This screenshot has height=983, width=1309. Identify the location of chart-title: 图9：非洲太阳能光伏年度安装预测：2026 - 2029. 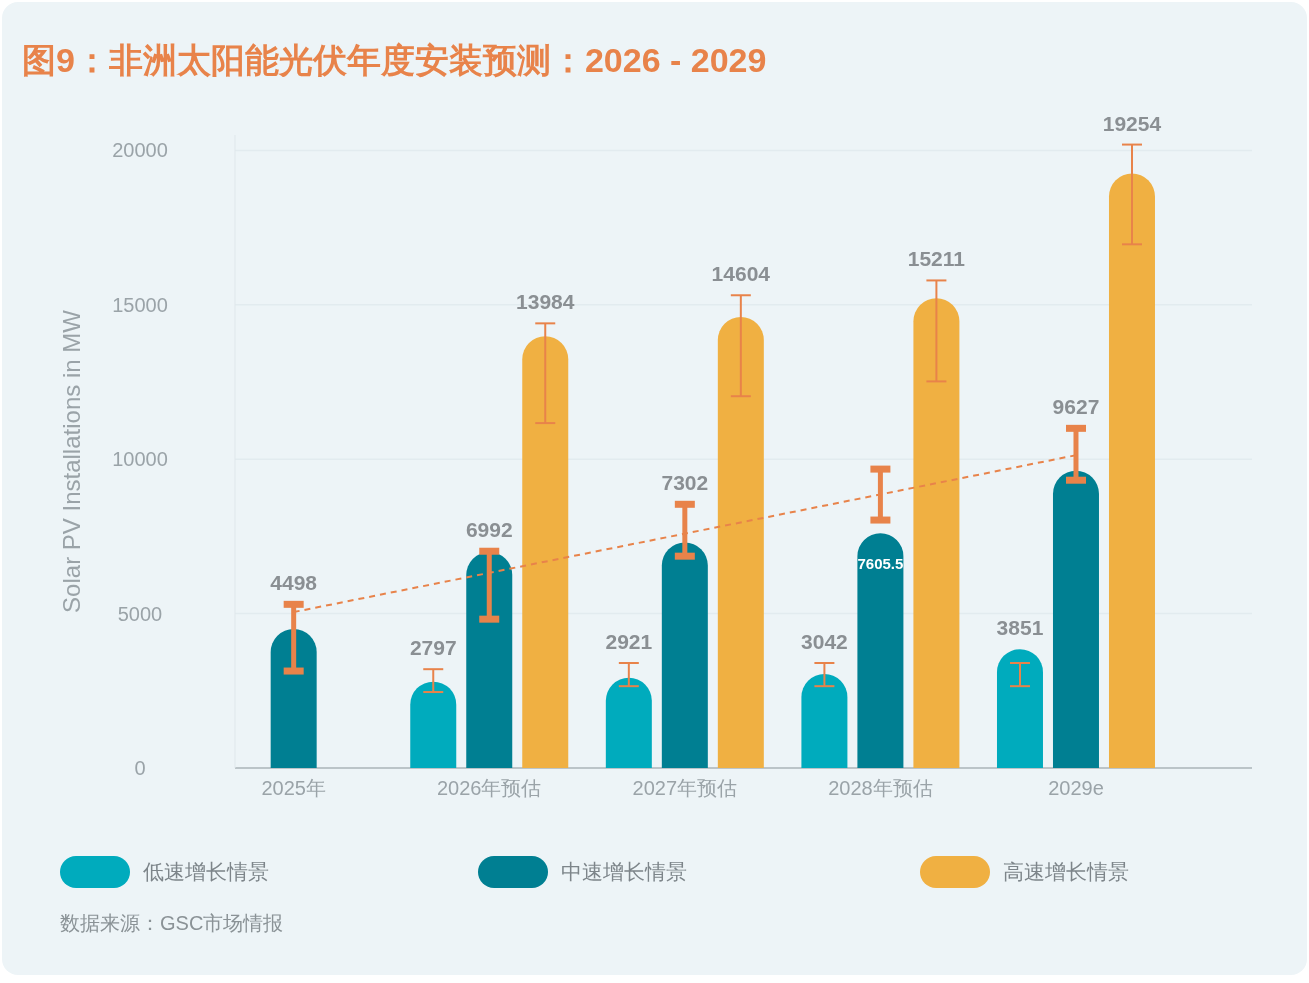
(394, 60).